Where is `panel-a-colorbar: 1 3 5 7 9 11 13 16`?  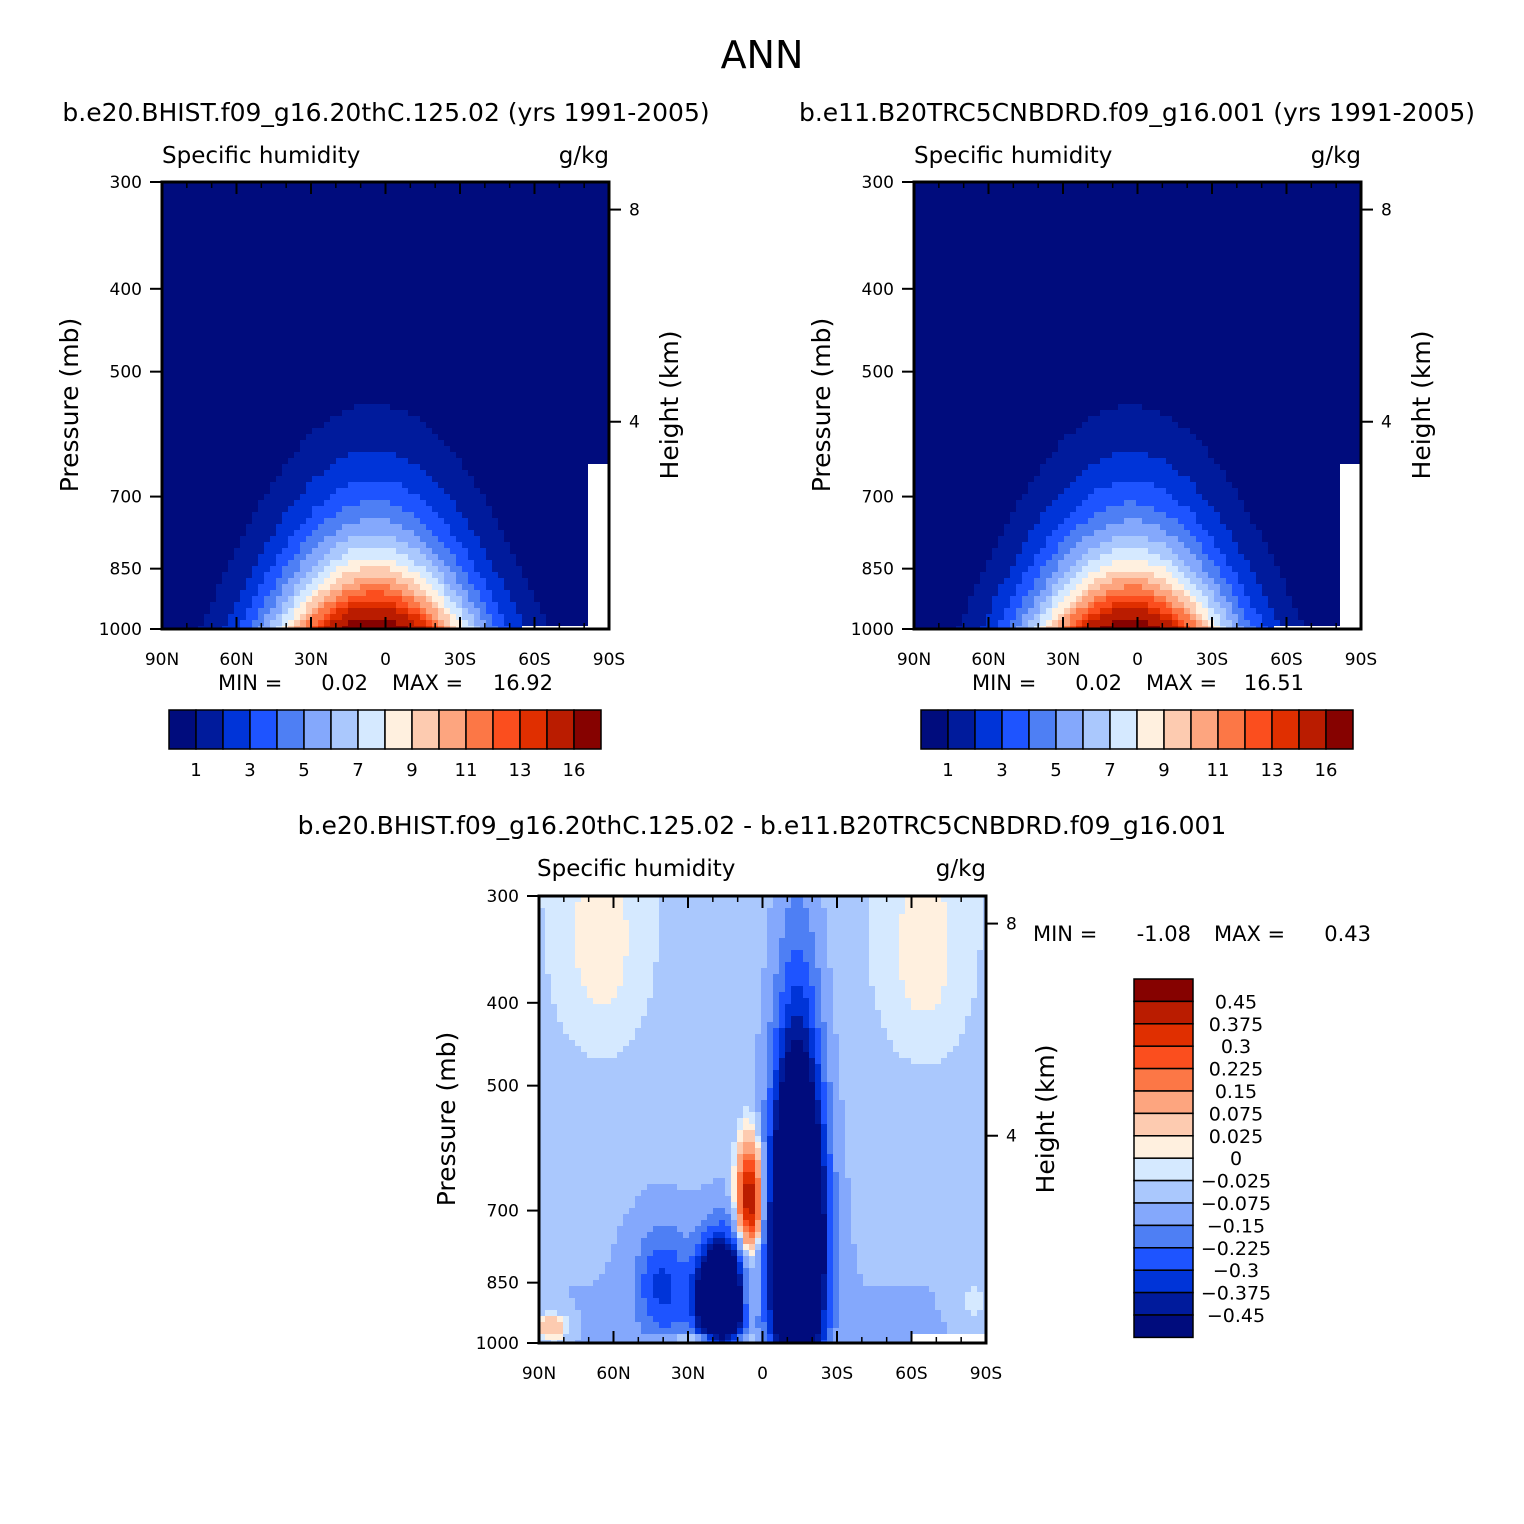 panel-a-colorbar: 1 3 5 7 9 11 13 16 is located at coordinates (385, 745).